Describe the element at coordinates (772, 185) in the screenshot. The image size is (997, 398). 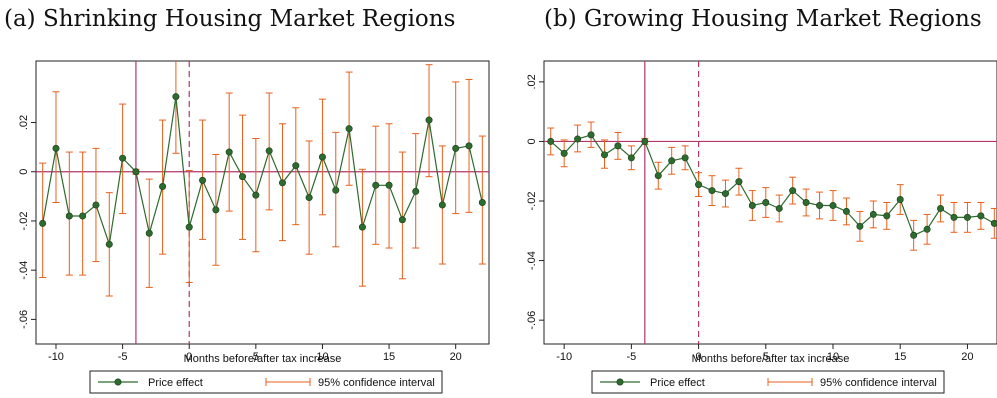
I see `price-effect-line` at that location.